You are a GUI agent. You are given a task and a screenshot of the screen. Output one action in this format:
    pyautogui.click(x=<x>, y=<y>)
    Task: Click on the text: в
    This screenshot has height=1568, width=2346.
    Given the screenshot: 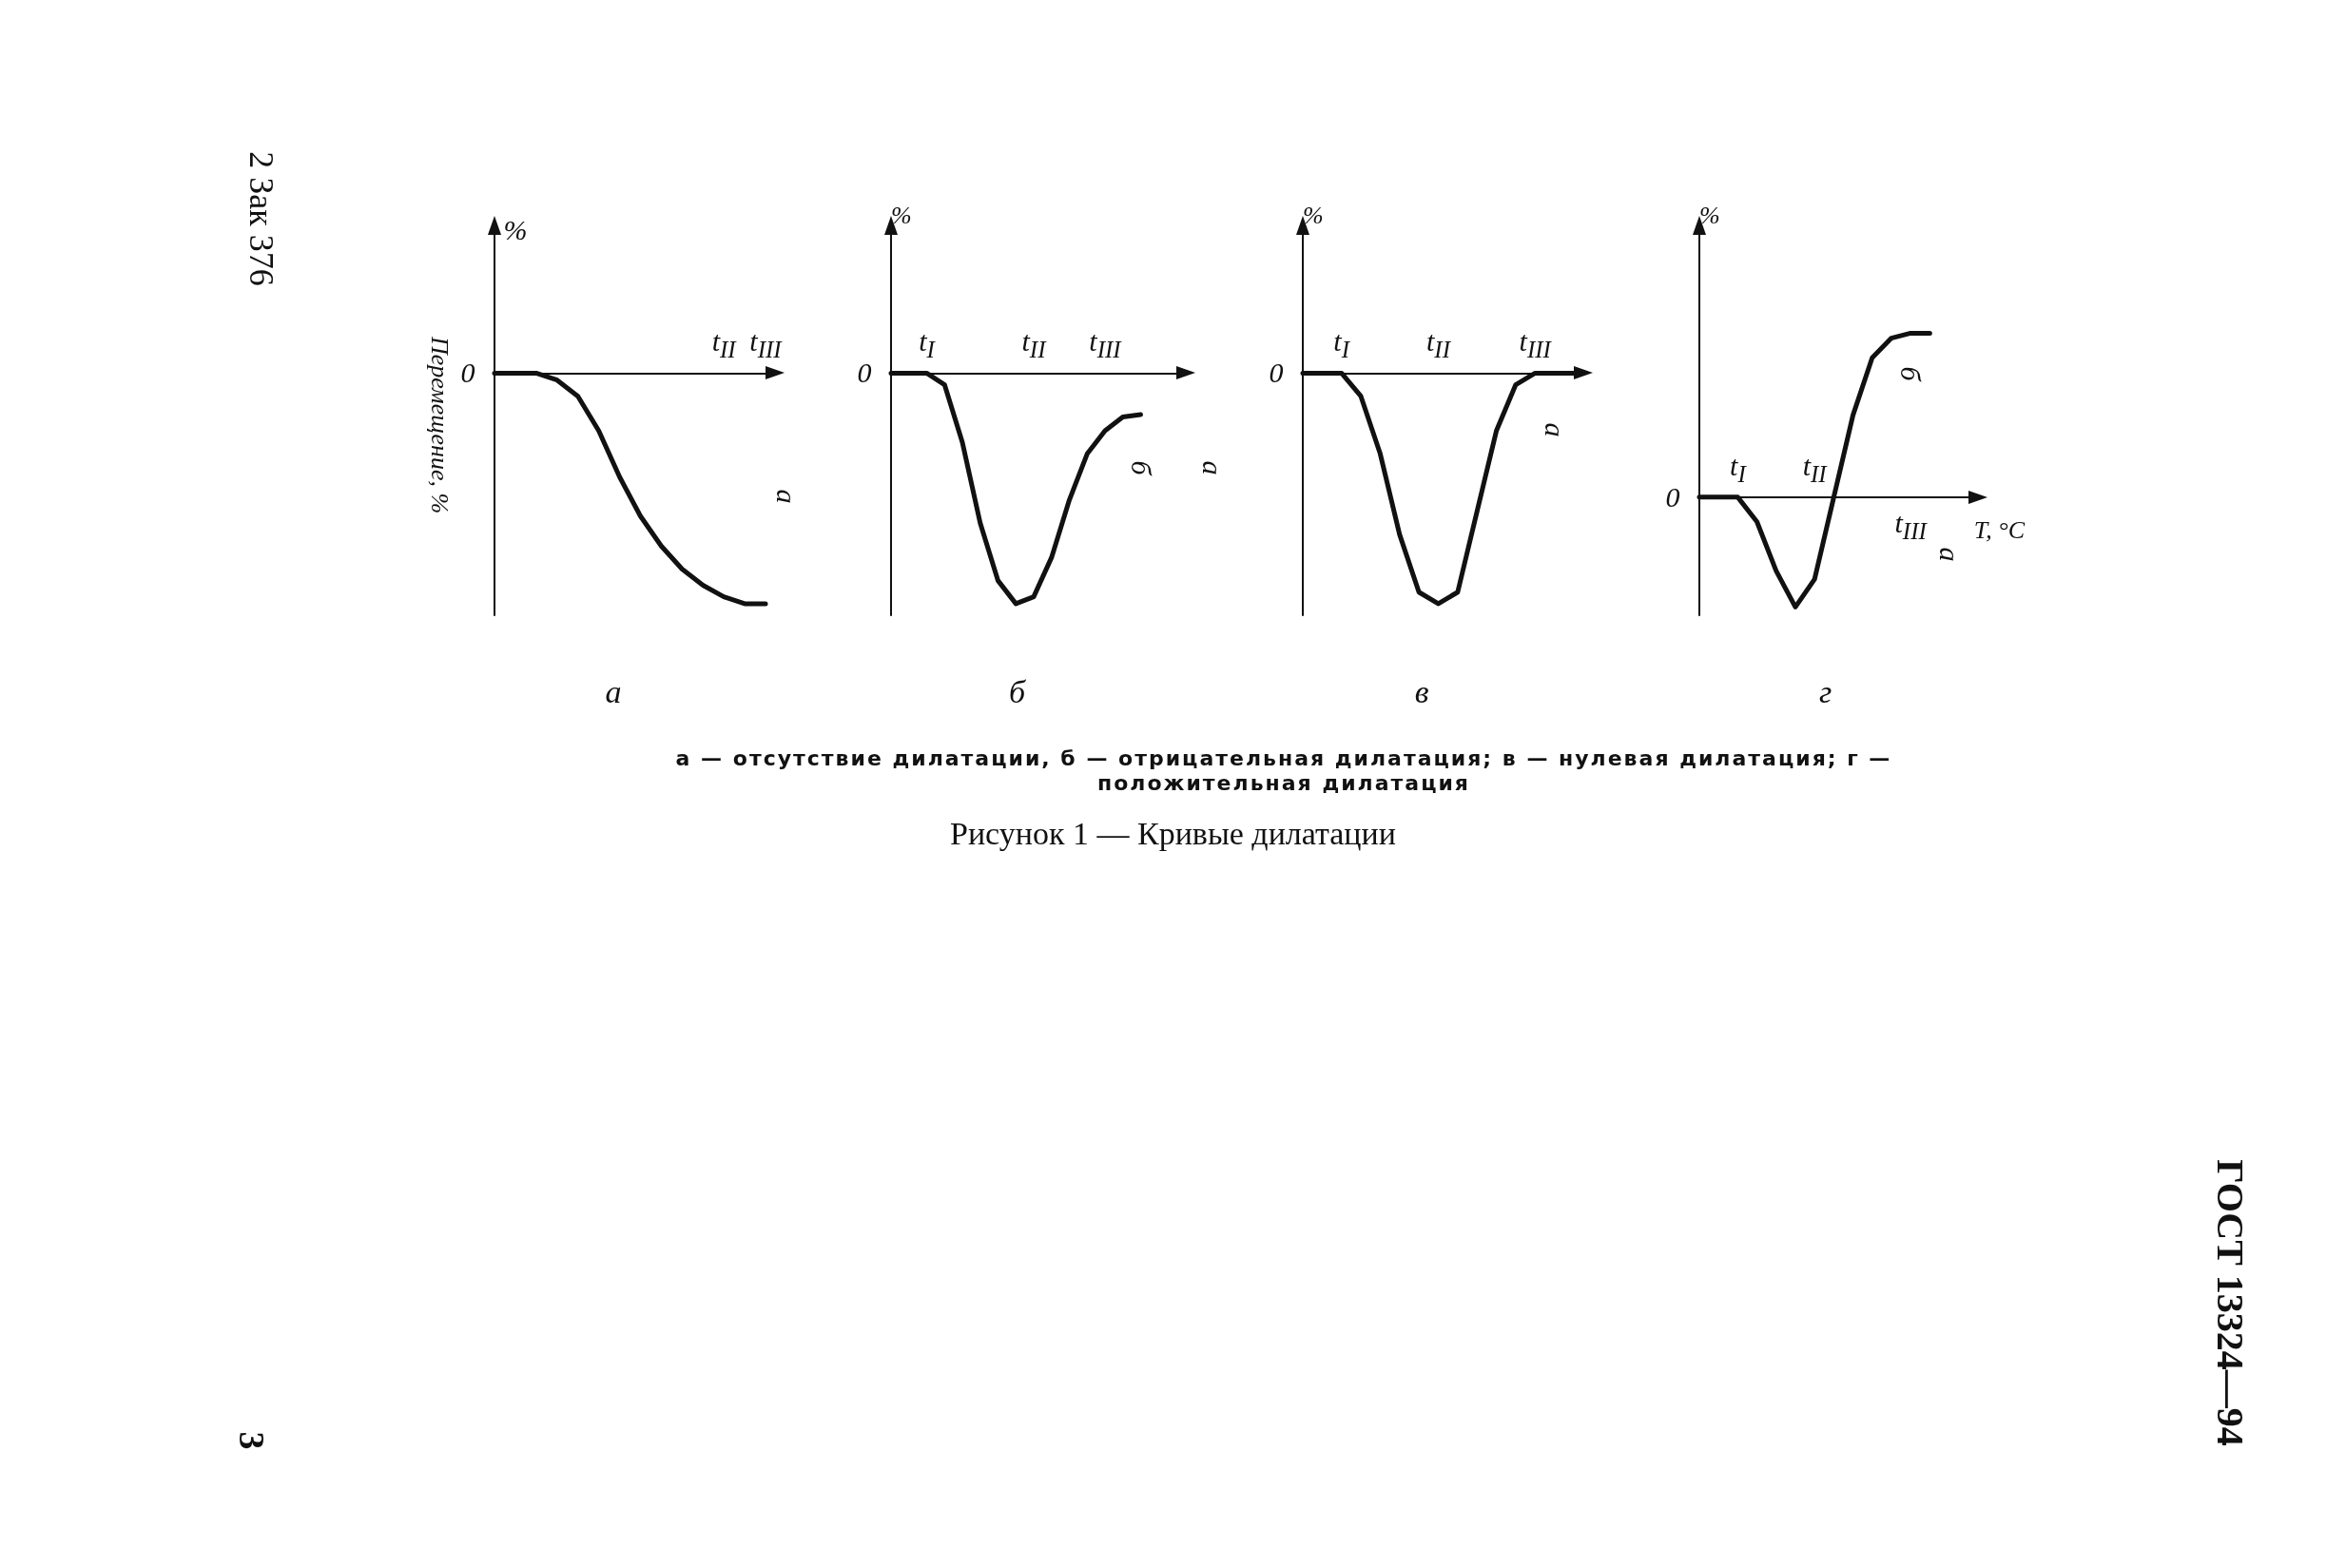 What is the action you would take?
    pyautogui.click(x=1421, y=691)
    